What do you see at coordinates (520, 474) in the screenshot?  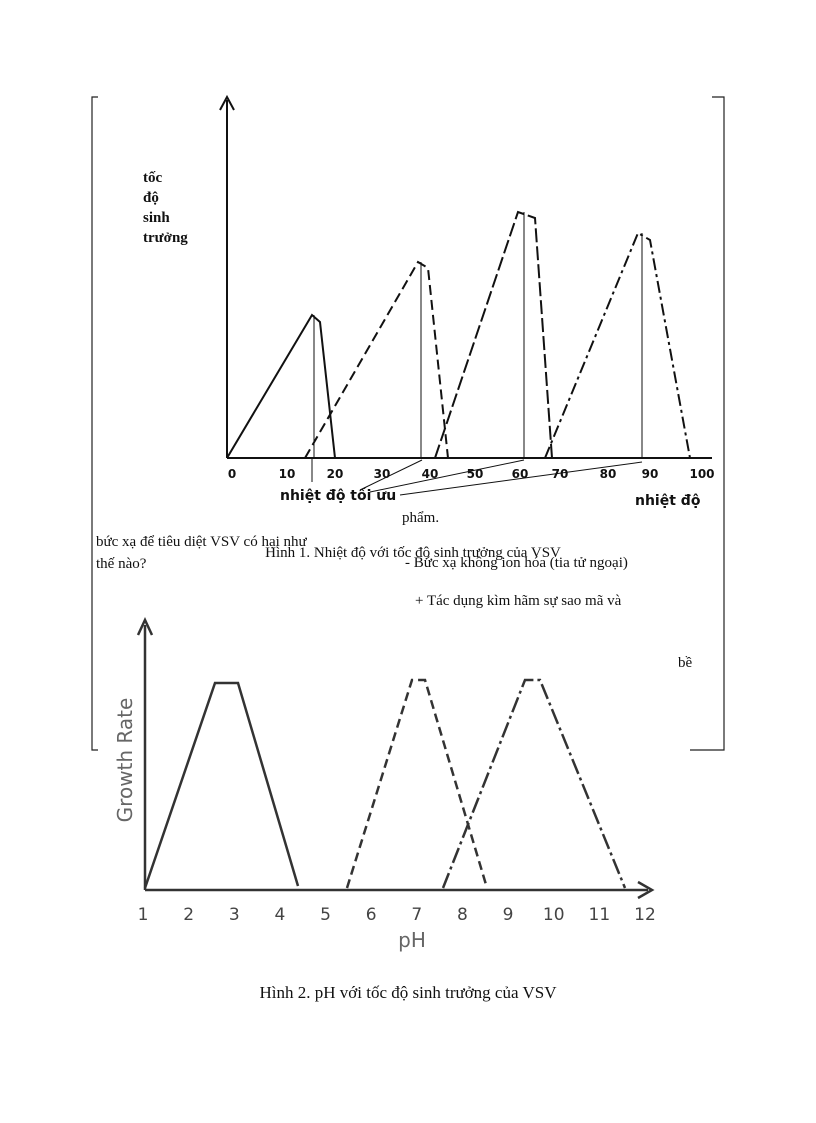 I see `x-tick-label: 60` at bounding box center [520, 474].